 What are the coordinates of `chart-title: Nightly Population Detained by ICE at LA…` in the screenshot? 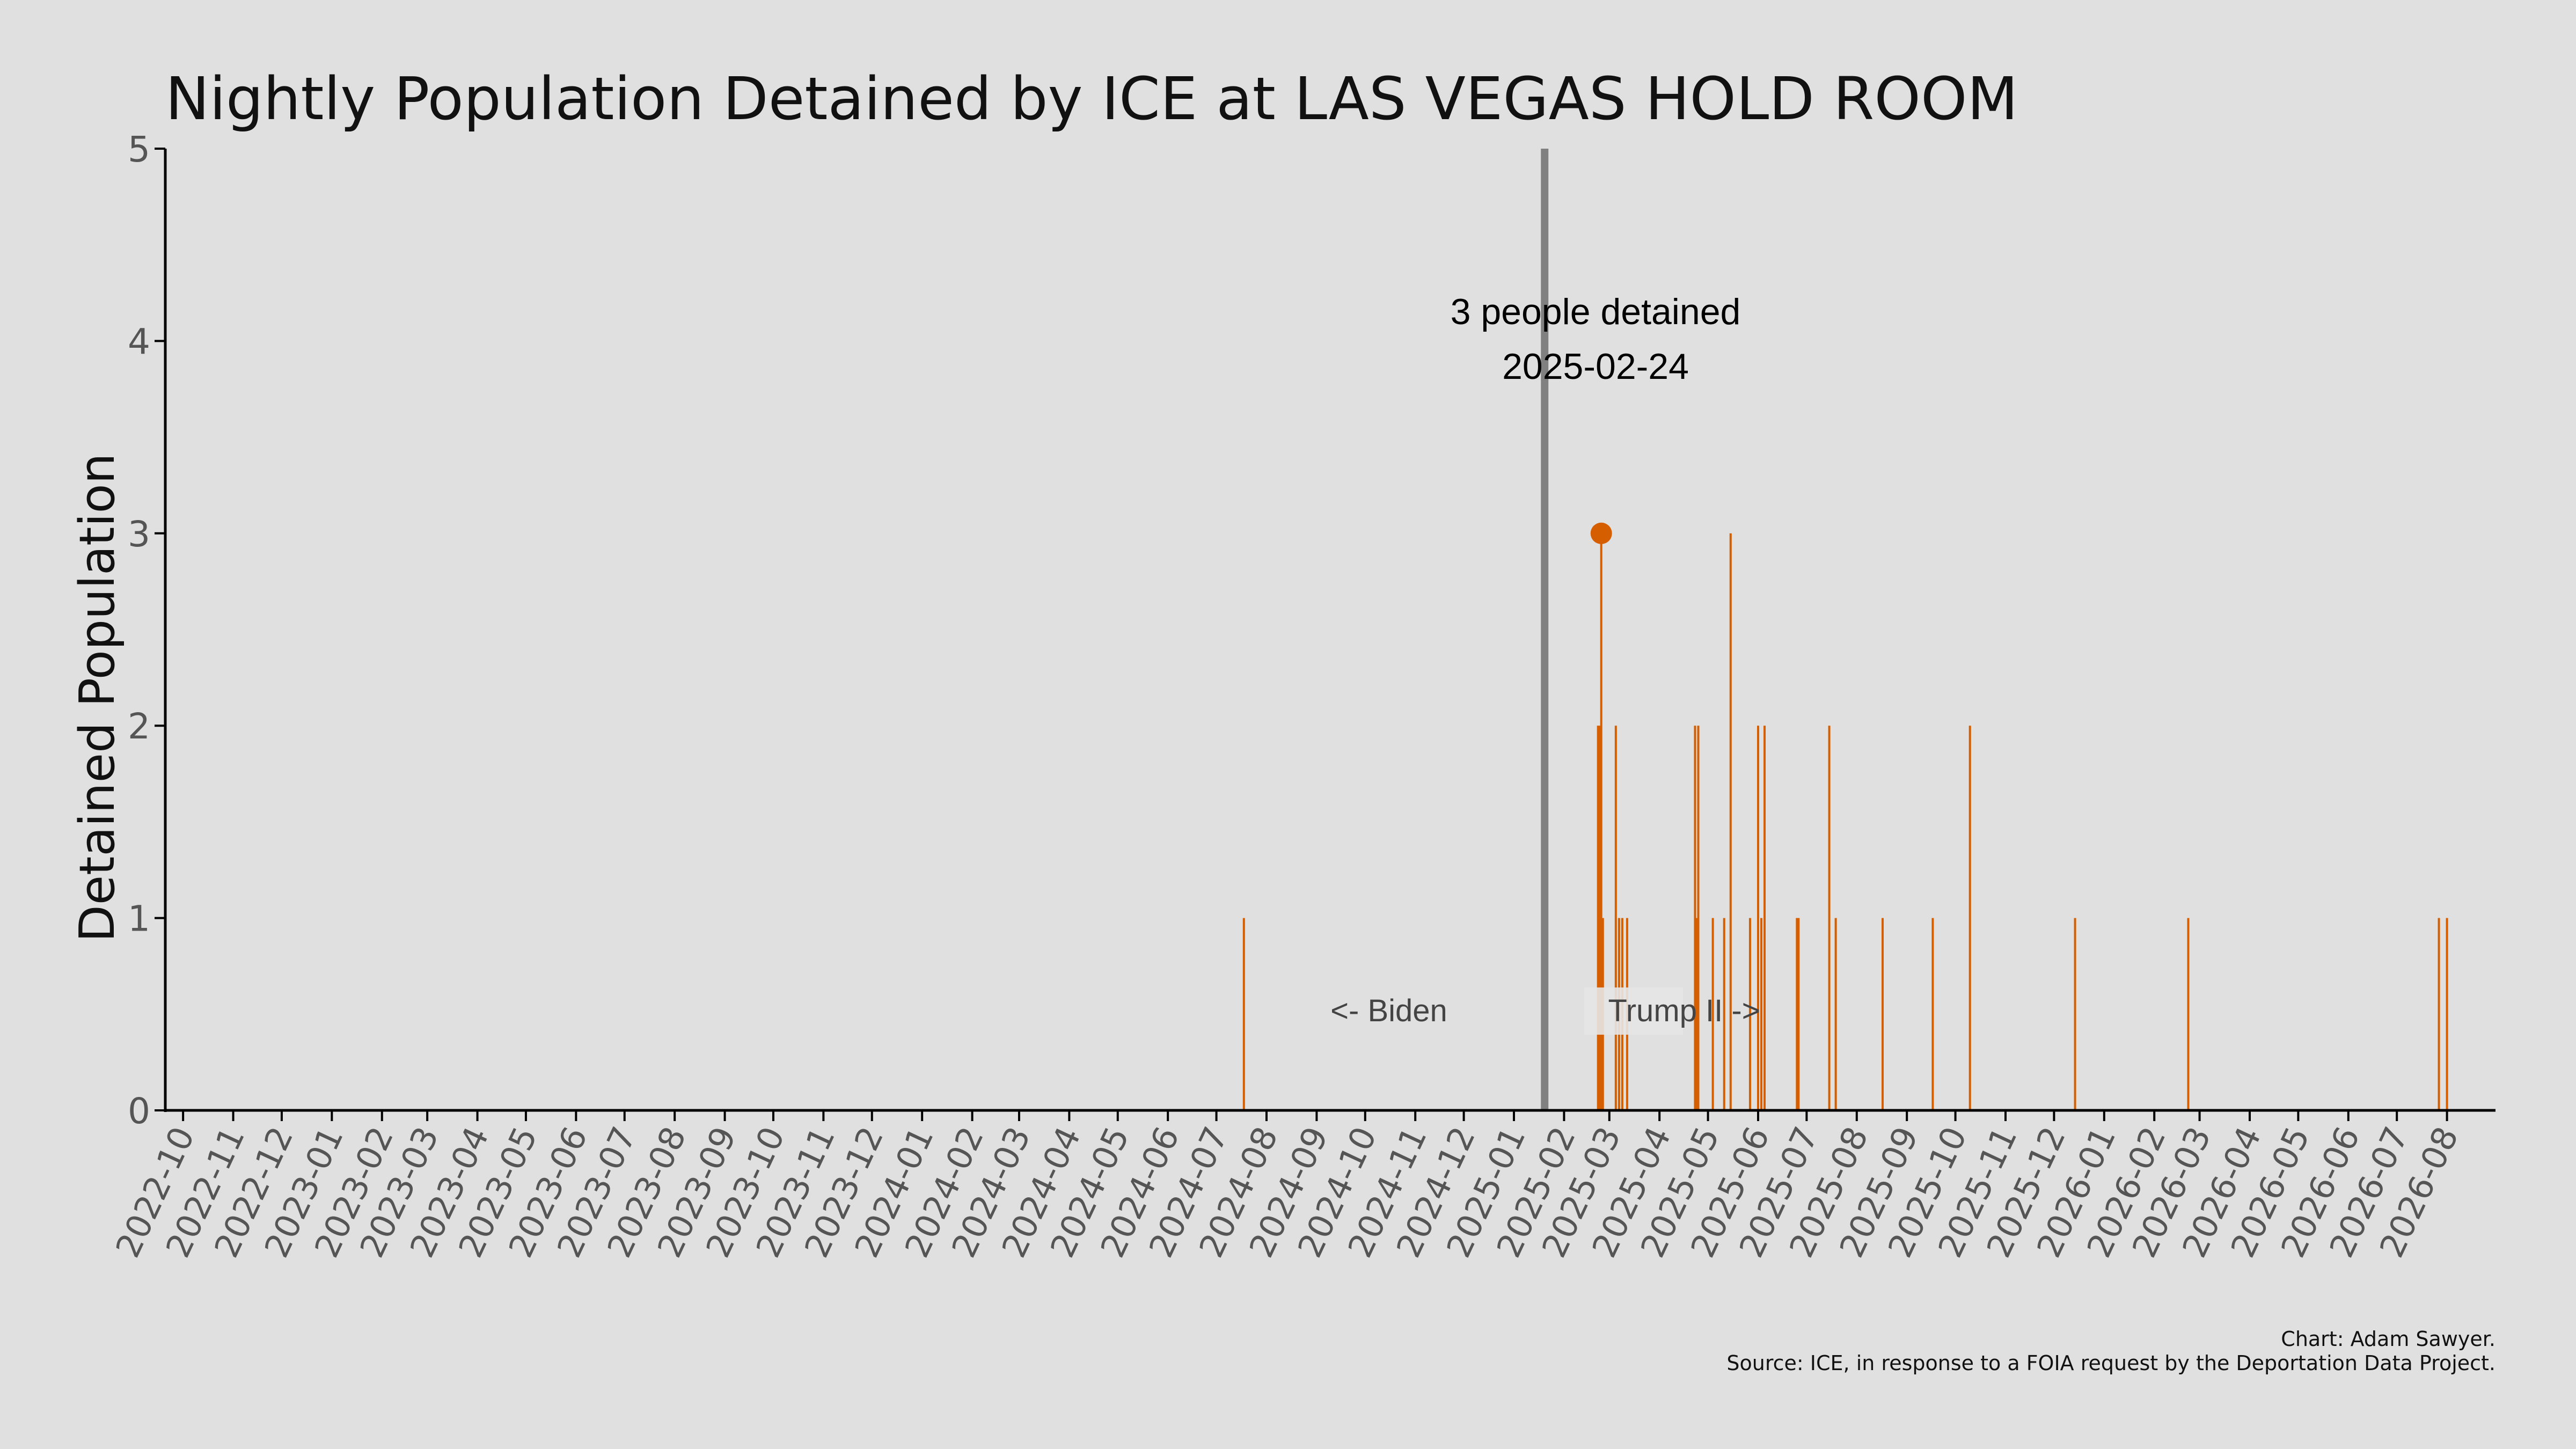 It's located at (1091, 98).